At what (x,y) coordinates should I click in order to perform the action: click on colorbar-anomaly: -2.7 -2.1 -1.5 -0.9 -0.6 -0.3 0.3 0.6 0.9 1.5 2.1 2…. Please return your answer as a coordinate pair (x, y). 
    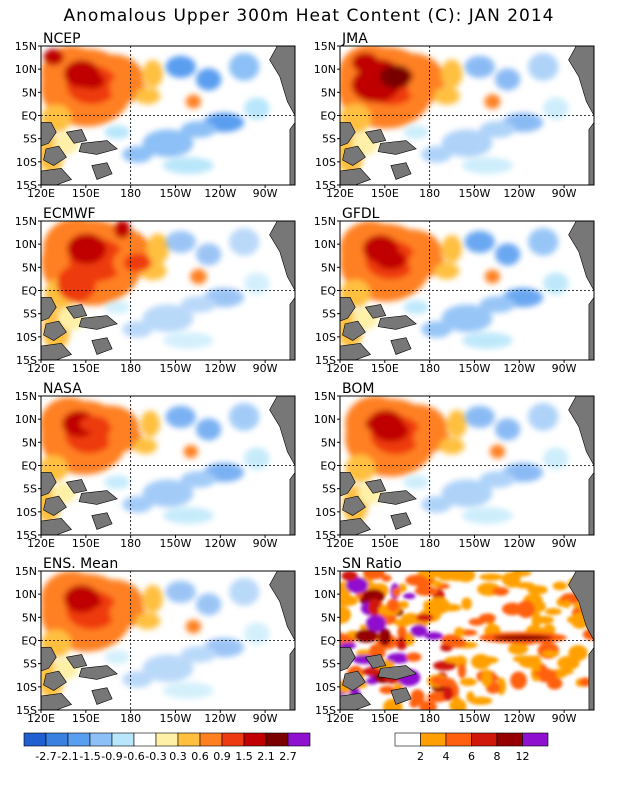
    Looking at the image, I should click on (167, 747).